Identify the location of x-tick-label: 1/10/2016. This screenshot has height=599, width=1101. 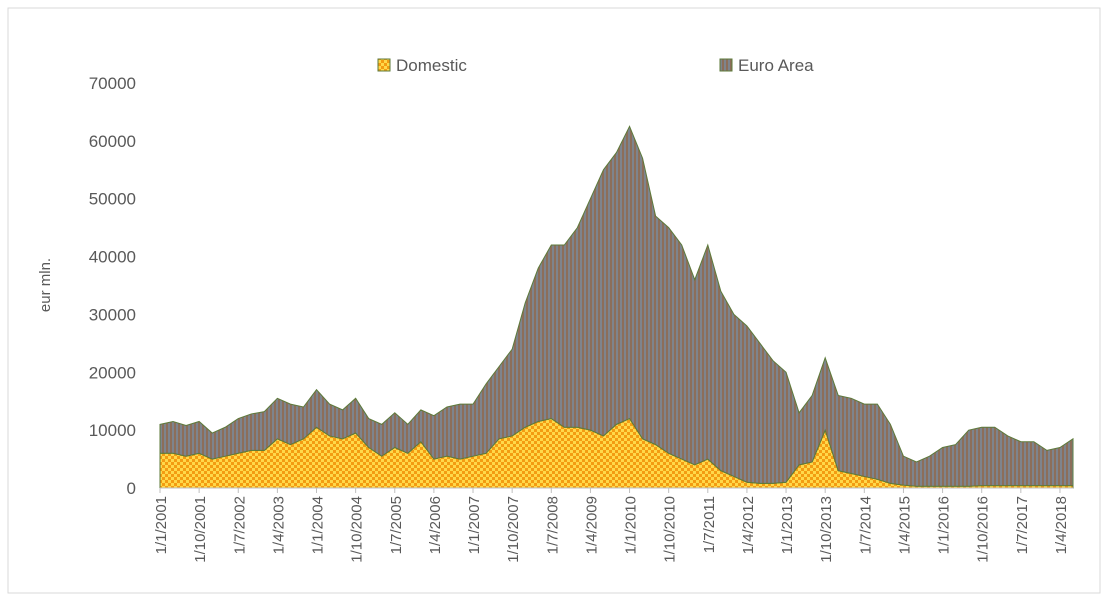
(983, 529).